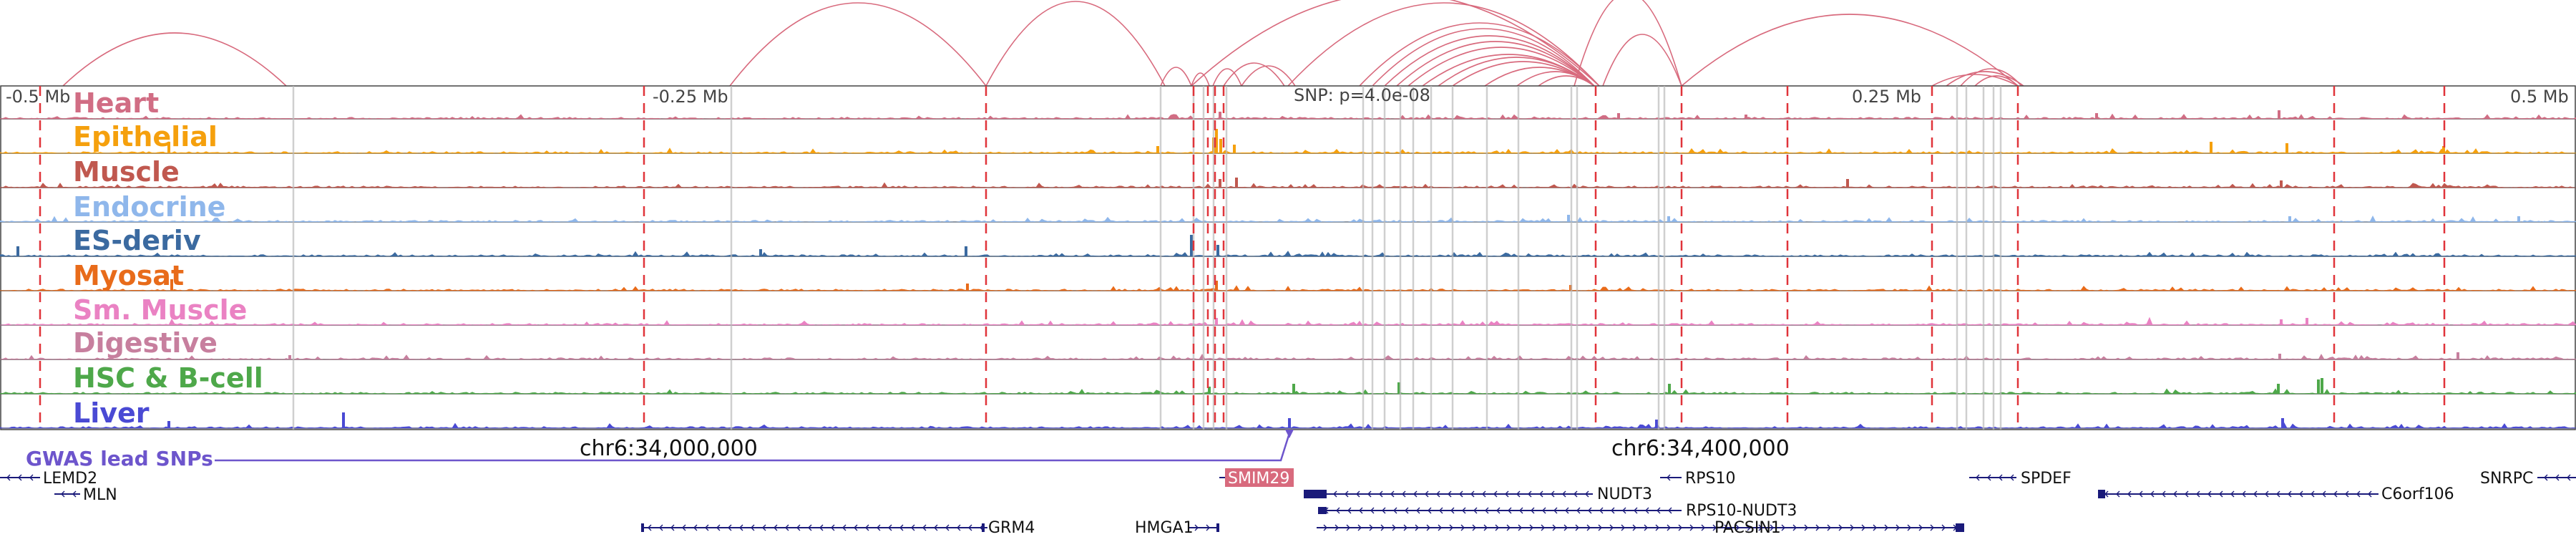  I want to click on track-label-heart: Heart, so click(116, 103).